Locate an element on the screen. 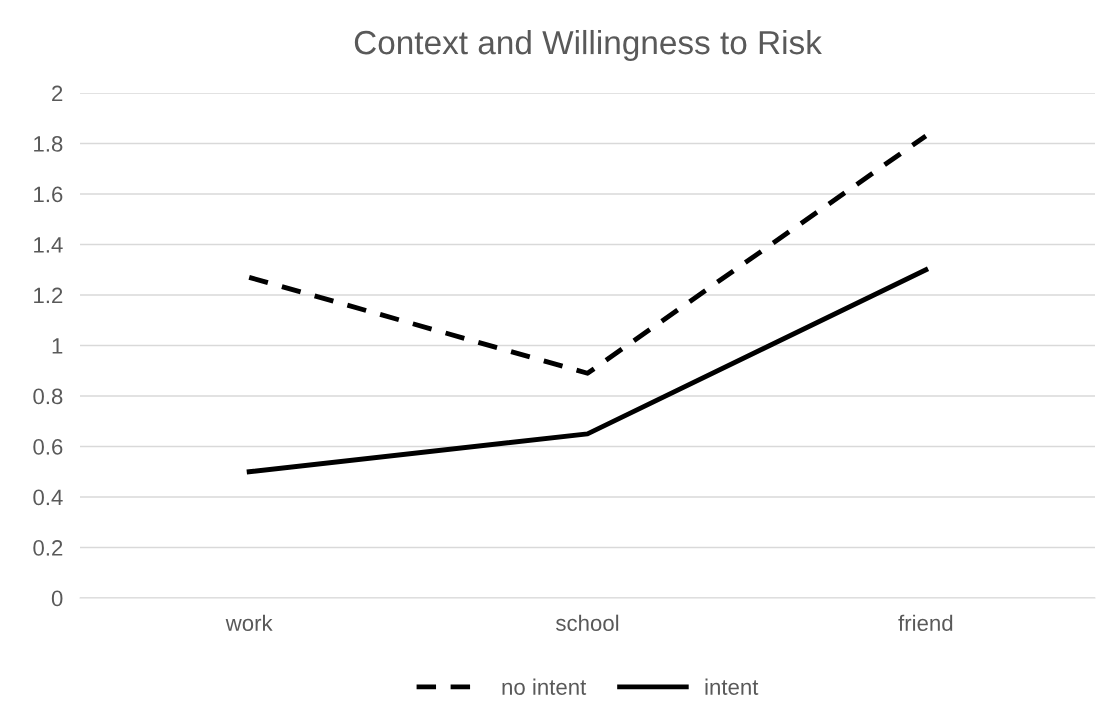  x-tick-label: school is located at coordinates (587, 622).